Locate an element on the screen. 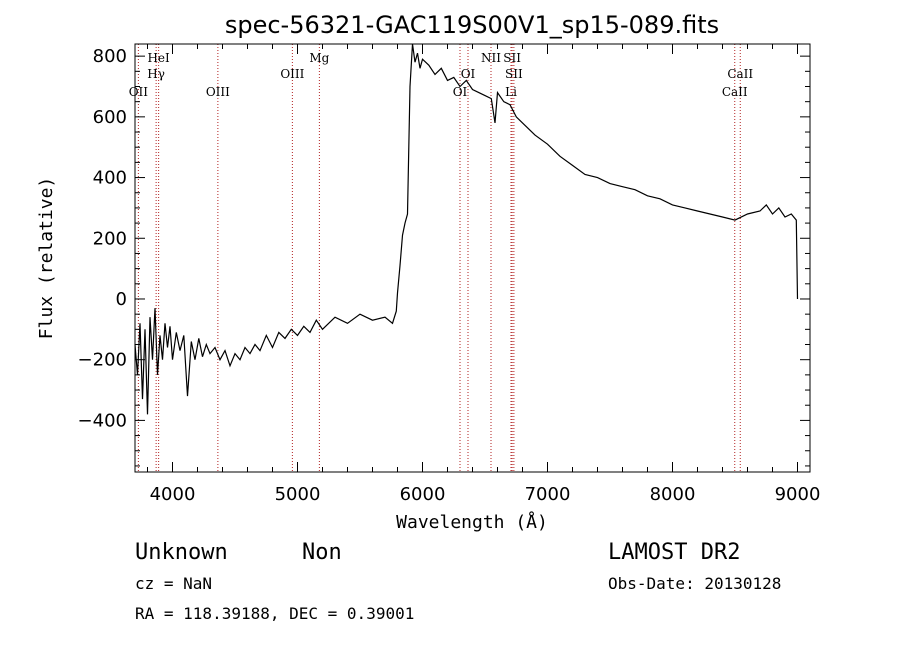  line-label-7: OI is located at coordinates (468, 74).